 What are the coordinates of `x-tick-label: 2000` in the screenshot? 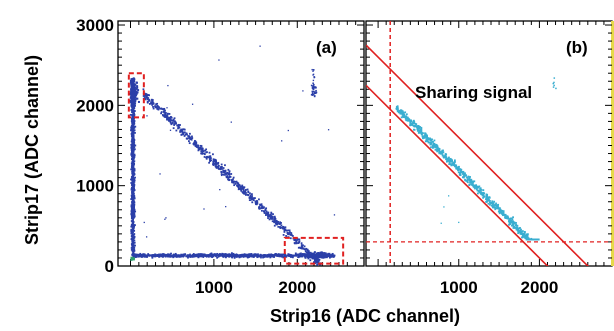 It's located at (297, 287).